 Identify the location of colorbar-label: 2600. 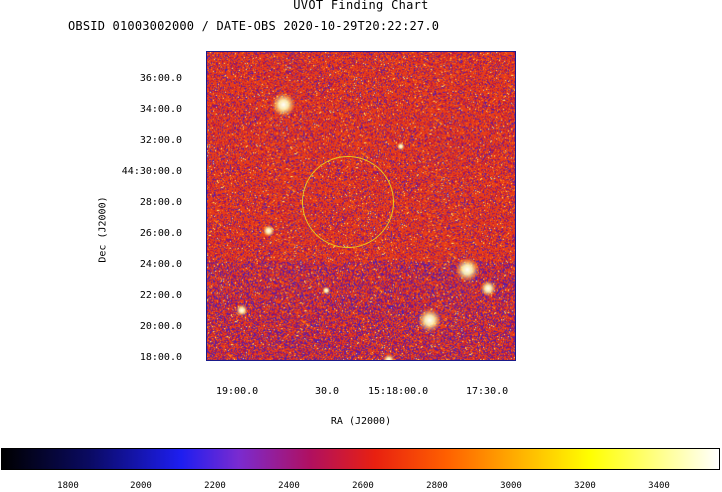
(363, 486).